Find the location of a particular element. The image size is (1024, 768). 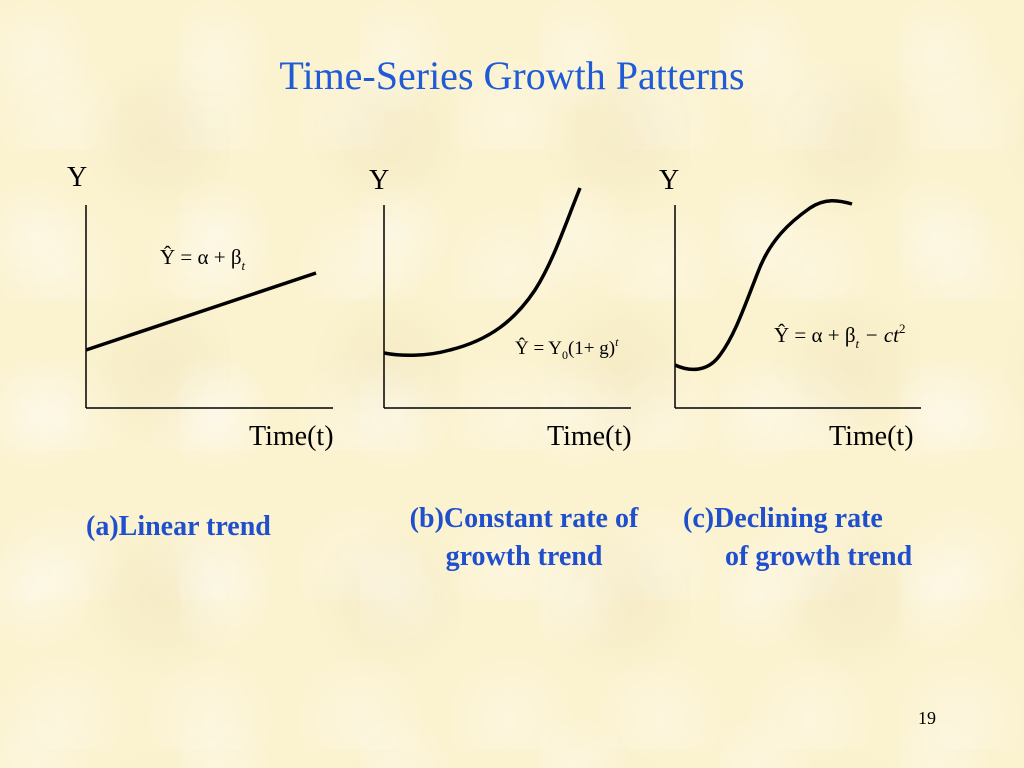

panel-b-x-label: Time(t) is located at coordinates (589, 436).